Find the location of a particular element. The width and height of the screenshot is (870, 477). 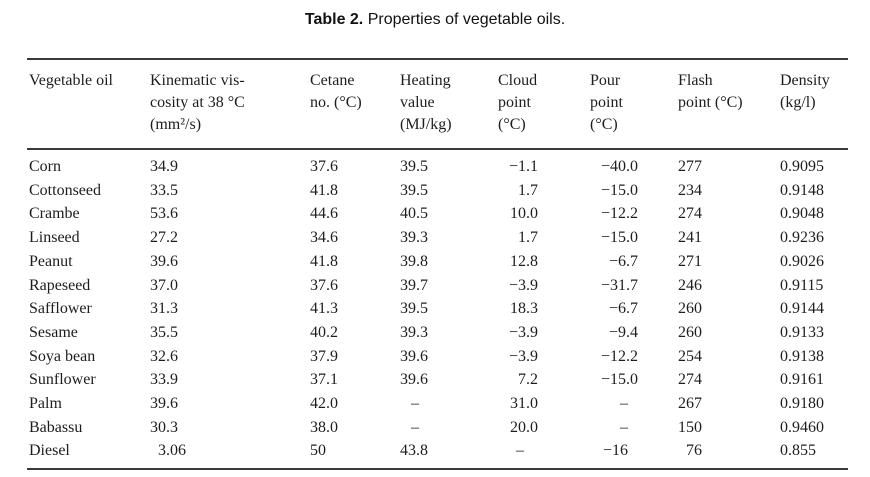

cell-density: 0.9180 is located at coordinates (802, 404).